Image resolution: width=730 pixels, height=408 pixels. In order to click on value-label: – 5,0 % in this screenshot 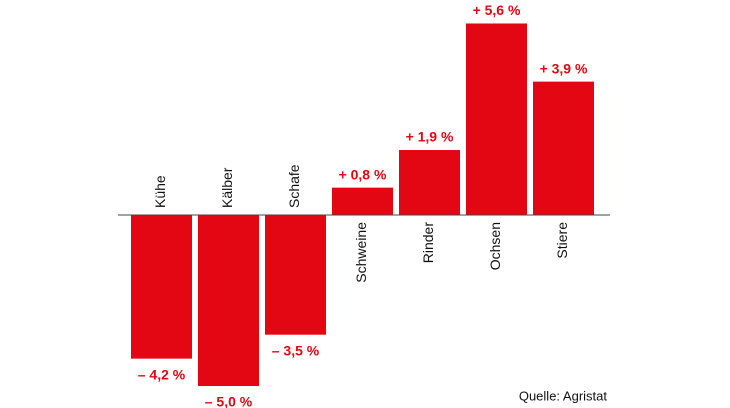, I will do `click(229, 401)`.